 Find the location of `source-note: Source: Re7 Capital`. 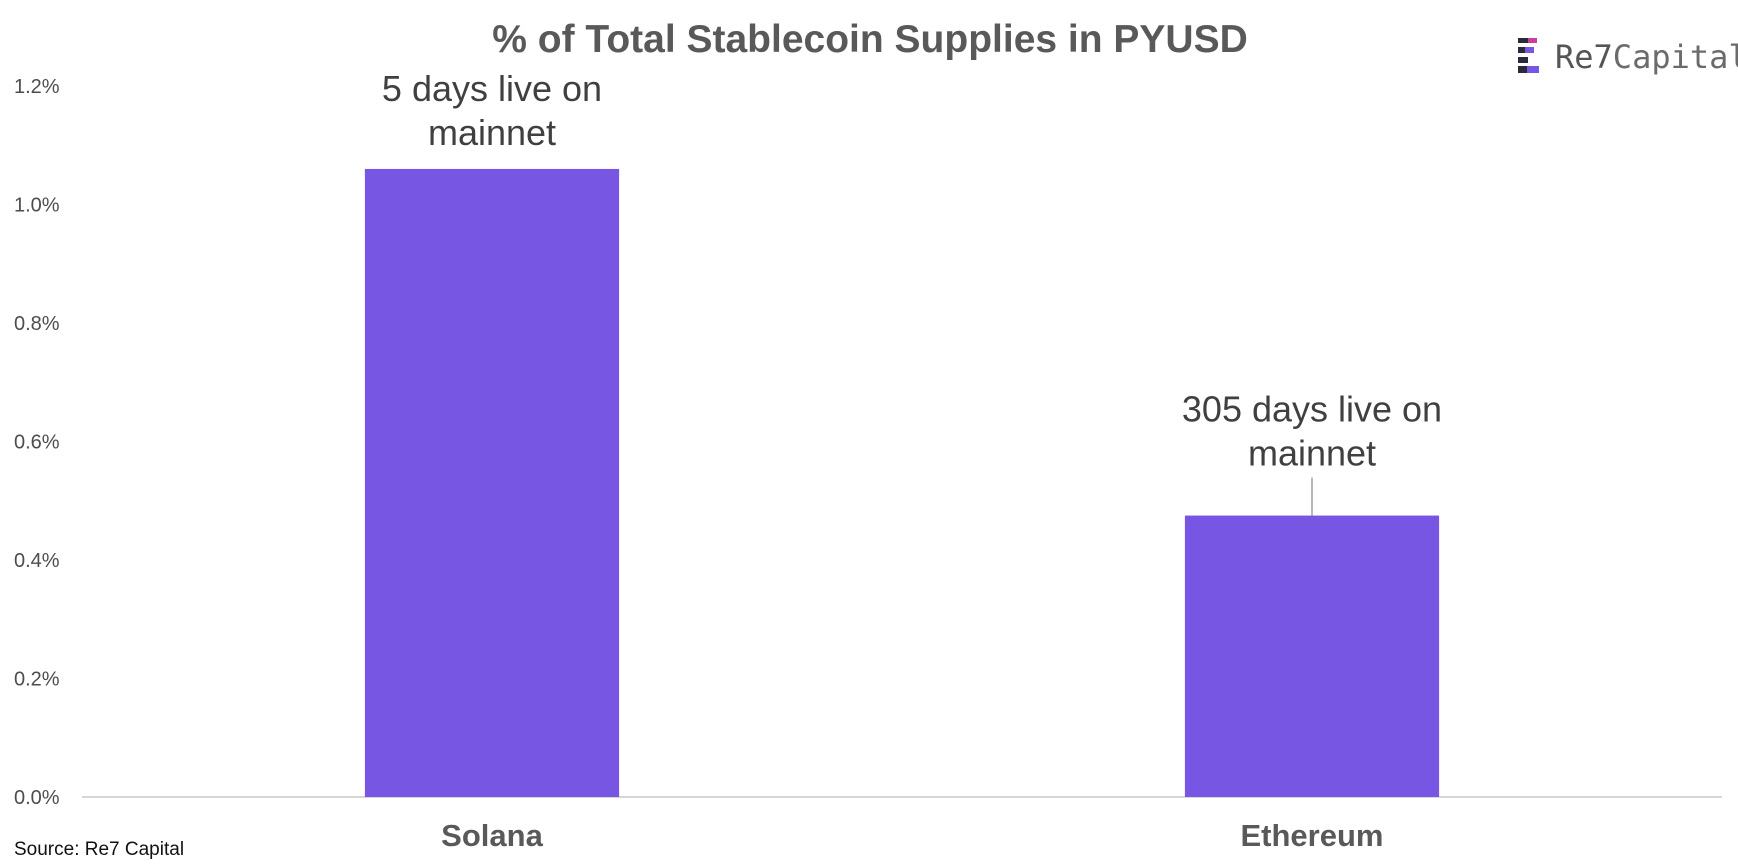

source-note: Source: Re7 Capital is located at coordinates (99, 849).